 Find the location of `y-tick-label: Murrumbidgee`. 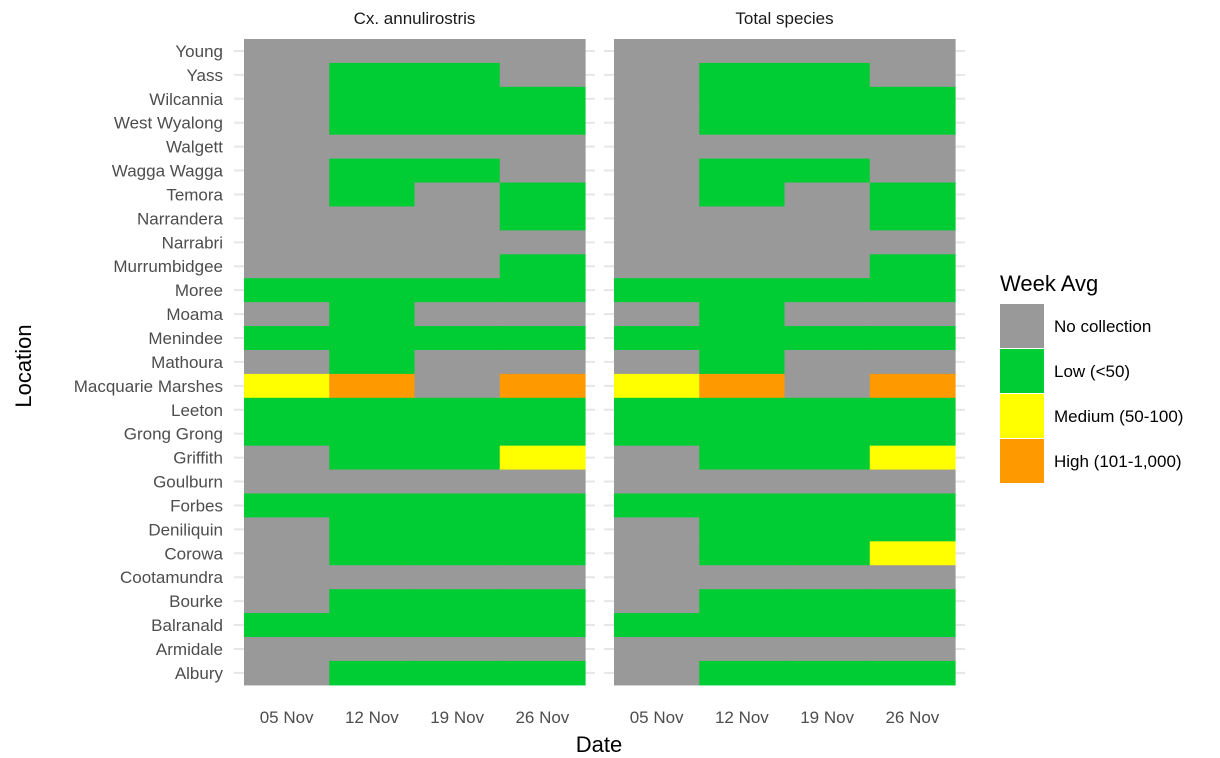

y-tick-label: Murrumbidgee is located at coordinates (168, 266).